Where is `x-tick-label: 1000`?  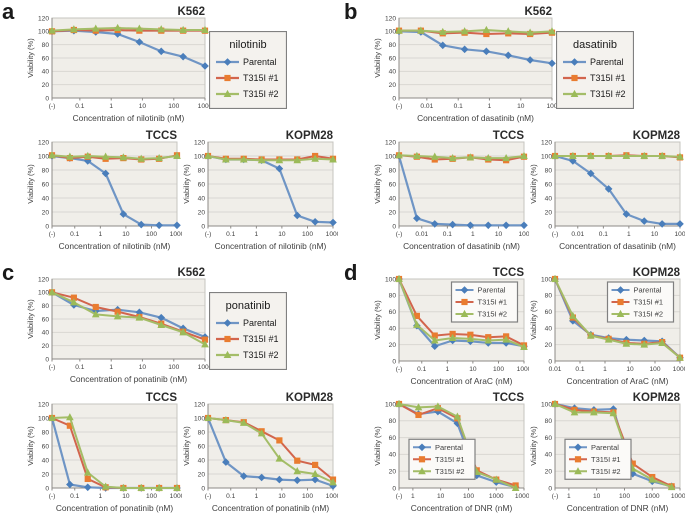 x-tick-label: 1000 is located at coordinates (332, 234).